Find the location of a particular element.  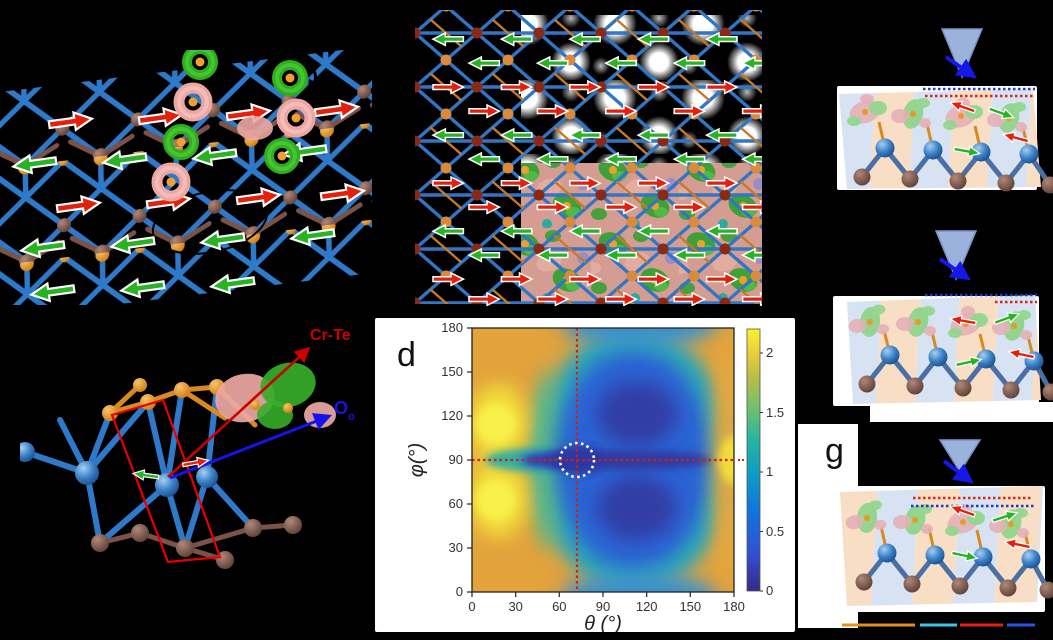

colorbar is located at coordinates (753, 460).